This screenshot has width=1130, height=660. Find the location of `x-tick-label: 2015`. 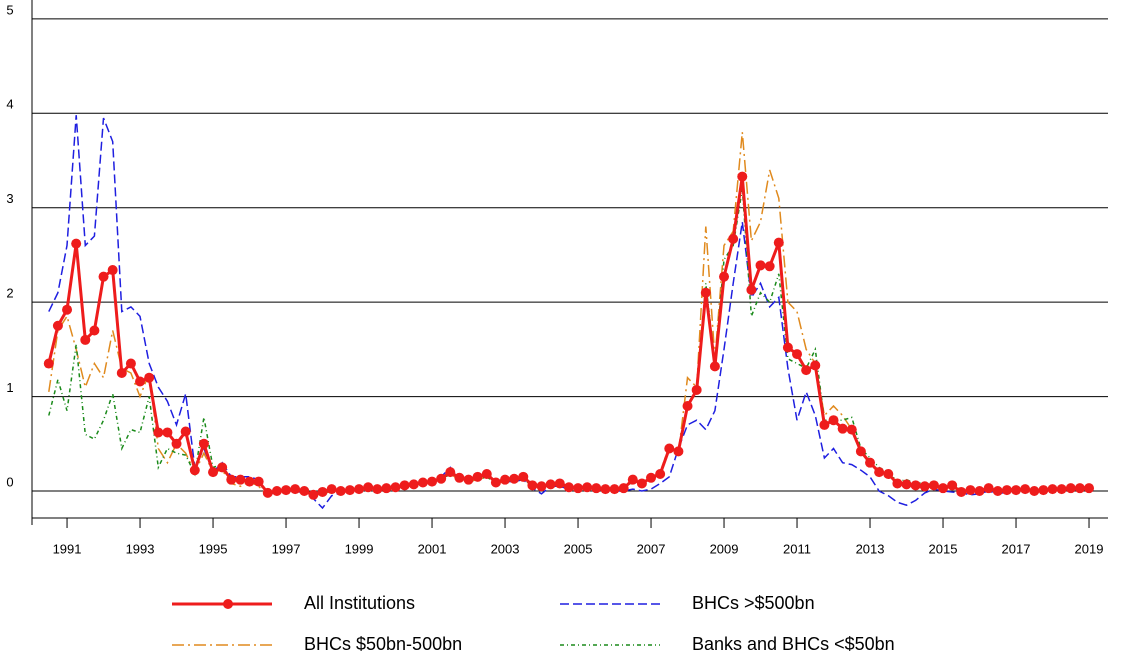

x-tick-label: 2015 is located at coordinates (943, 548).